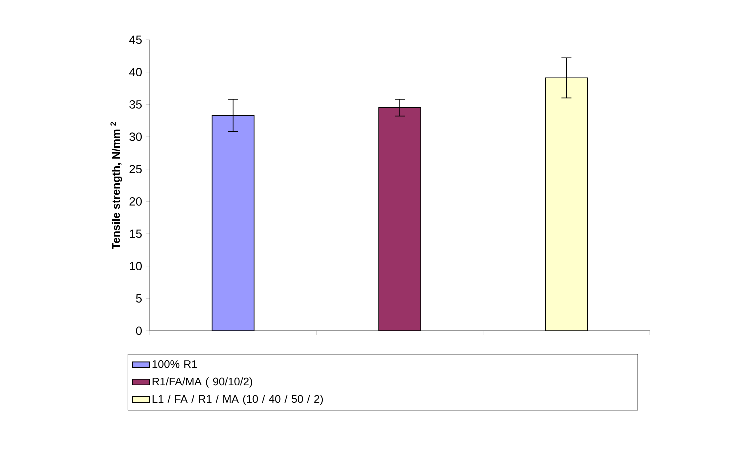 This screenshot has height=455, width=746. I want to click on y-tick-label: 0, so click(139, 331).